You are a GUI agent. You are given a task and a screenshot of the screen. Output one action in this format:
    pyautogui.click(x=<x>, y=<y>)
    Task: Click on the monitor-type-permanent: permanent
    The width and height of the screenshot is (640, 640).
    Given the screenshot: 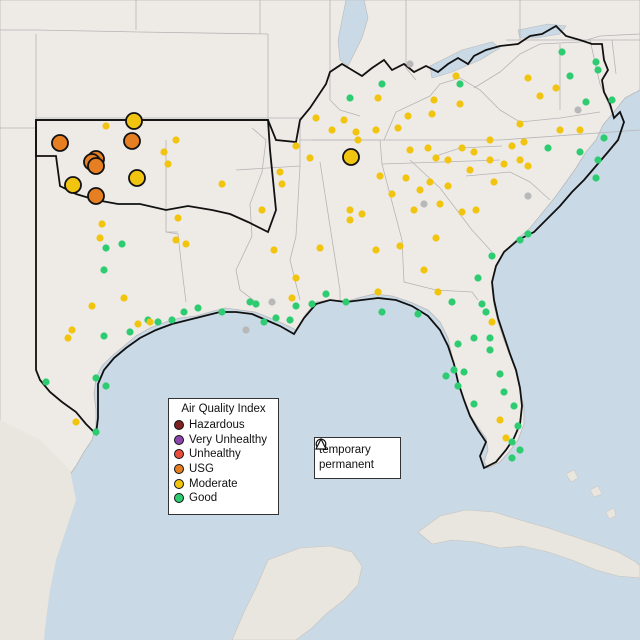 What is the action you would take?
    pyautogui.click(x=357, y=455)
    